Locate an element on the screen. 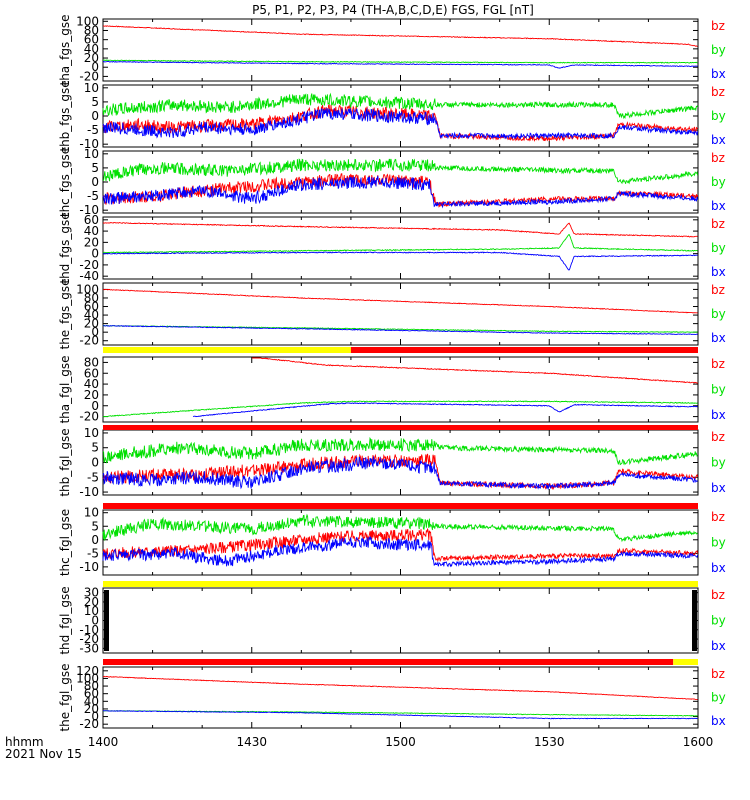 This screenshot has height=800, width=750. x-tick-label: 1400 is located at coordinates (103, 742).